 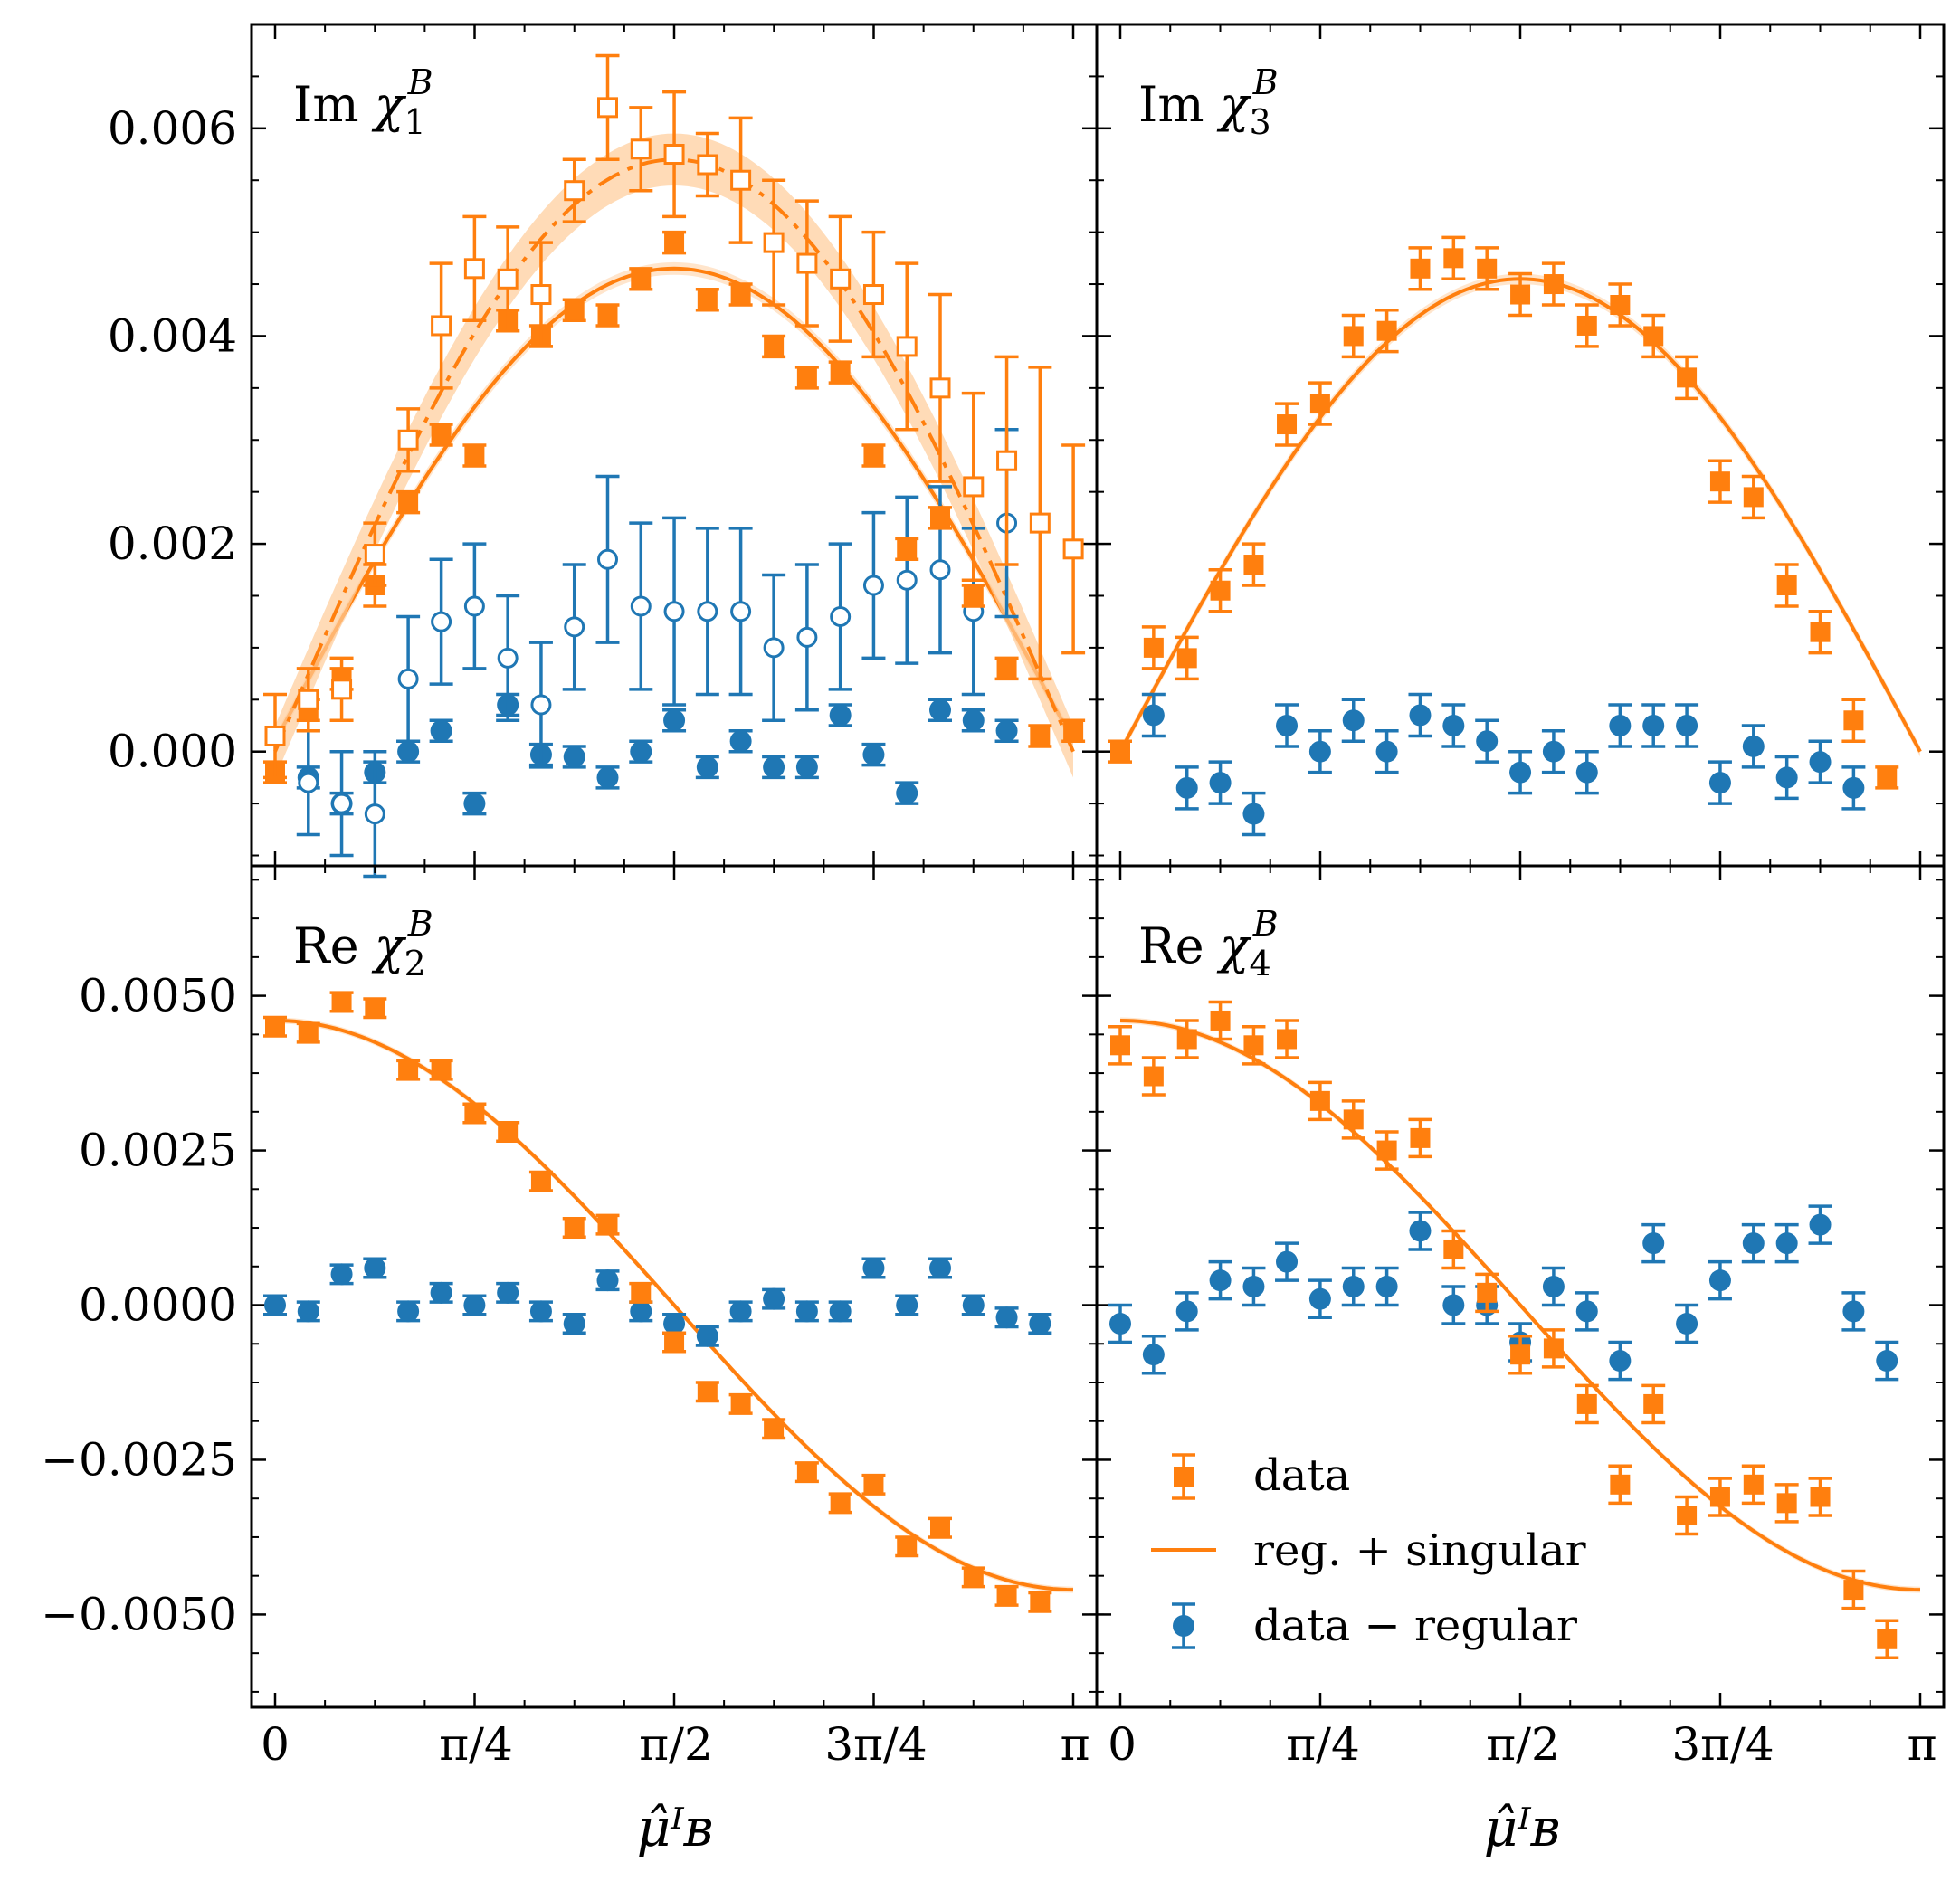 I want to click on x-tick-label: π/2, so click(x=1523, y=1745).